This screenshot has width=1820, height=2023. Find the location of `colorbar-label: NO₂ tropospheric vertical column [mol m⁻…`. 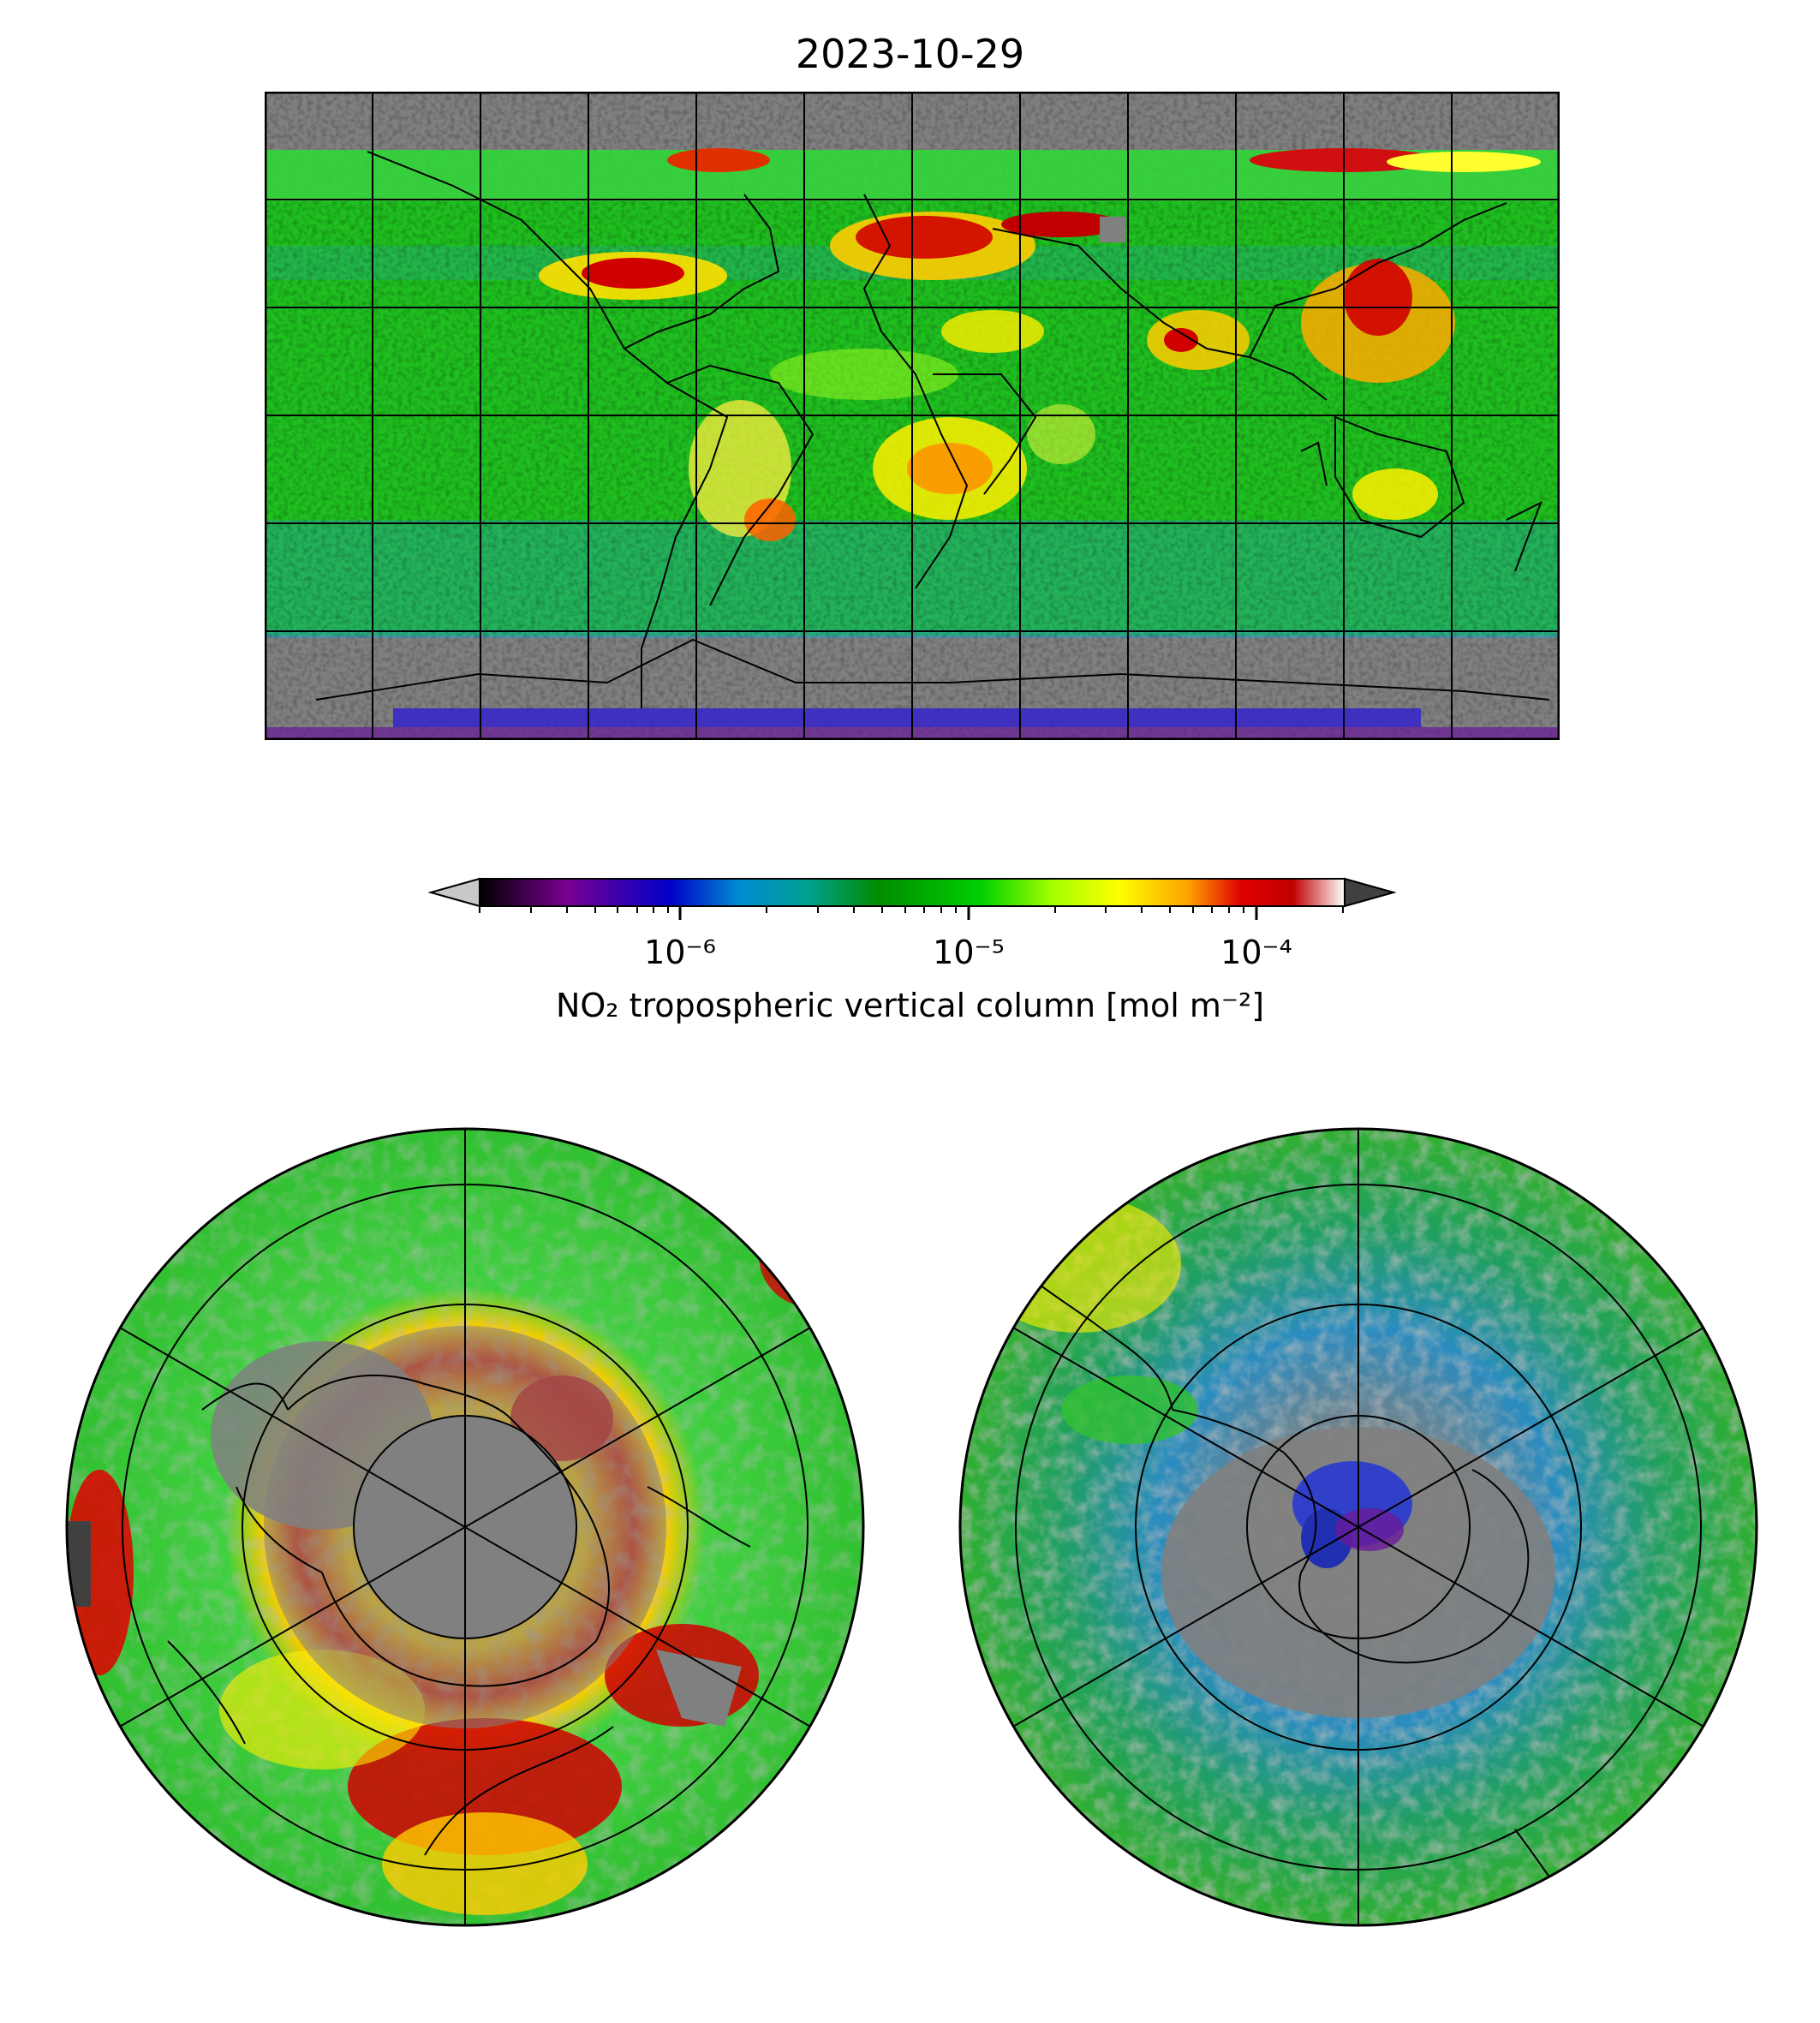

colorbar-label: NO₂ tropospheric vertical column [mol m⁻… is located at coordinates (910, 1005).